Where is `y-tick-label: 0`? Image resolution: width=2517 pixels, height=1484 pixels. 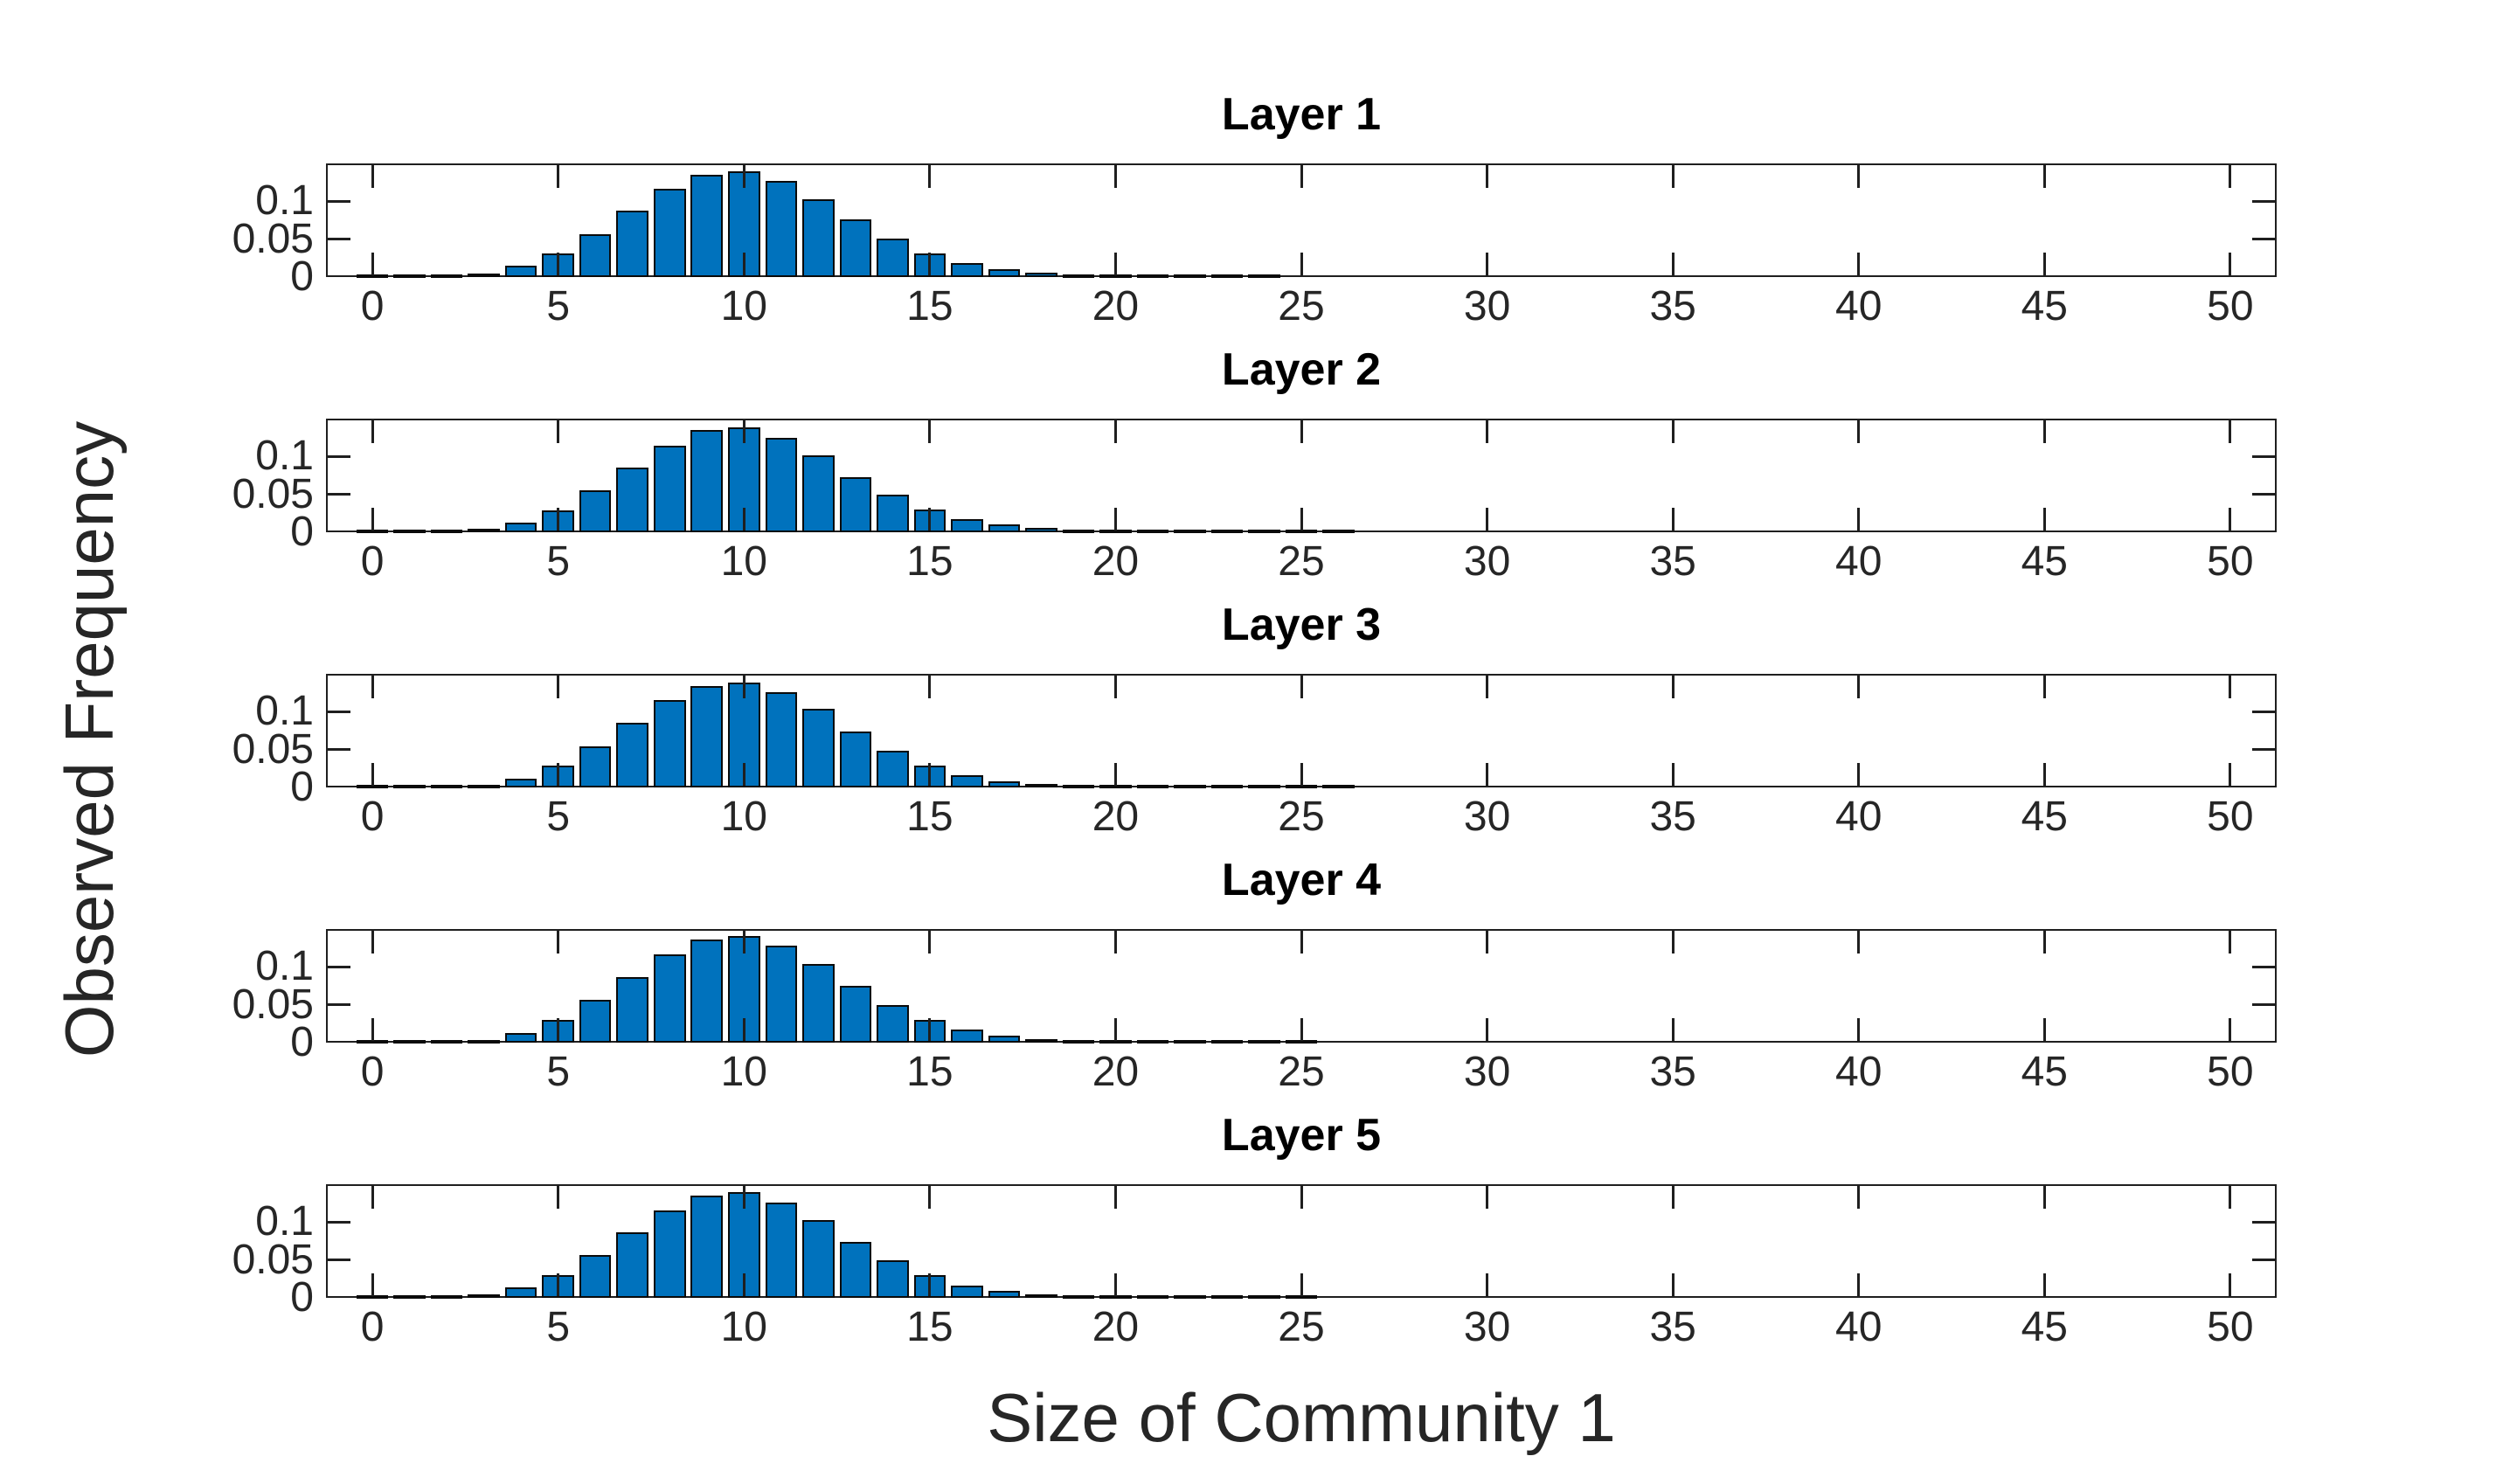
y-tick-label: 0 is located at coordinates (302, 787).